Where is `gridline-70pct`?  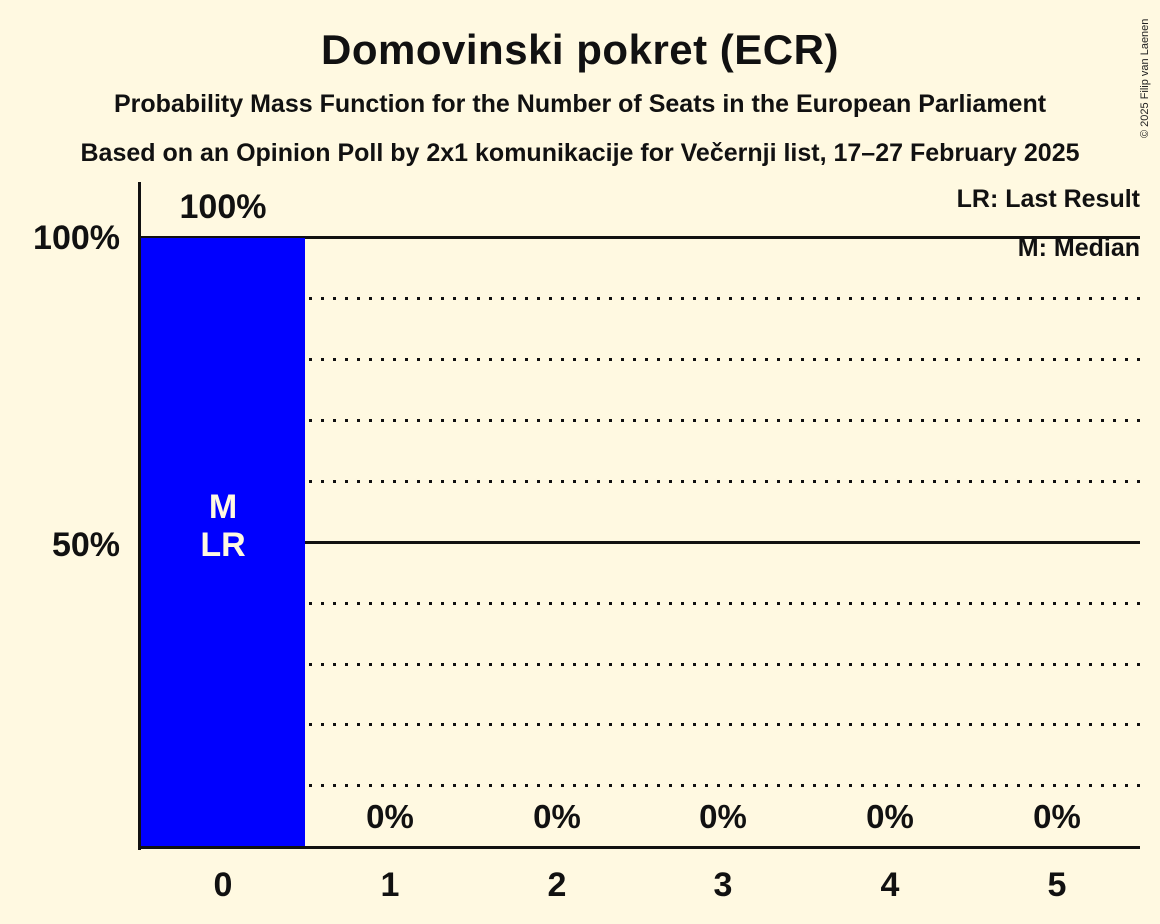 gridline-70pct is located at coordinates (640, 420).